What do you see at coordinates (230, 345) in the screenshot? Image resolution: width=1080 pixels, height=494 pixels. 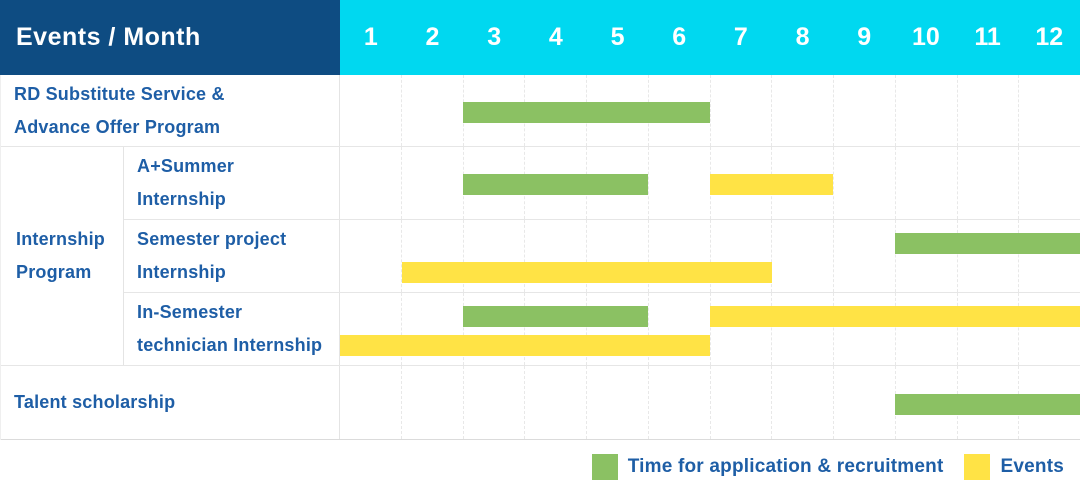 I see `row-label-line: technician Internship` at bounding box center [230, 345].